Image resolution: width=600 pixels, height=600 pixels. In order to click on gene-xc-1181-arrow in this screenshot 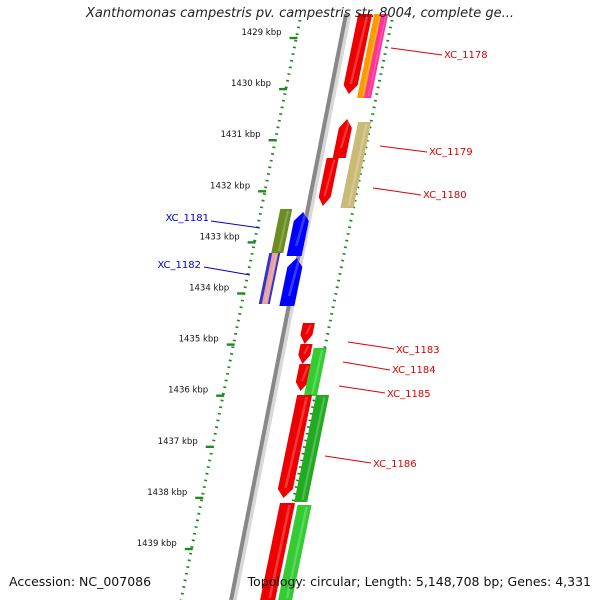, I will do `click(297, 234)`.